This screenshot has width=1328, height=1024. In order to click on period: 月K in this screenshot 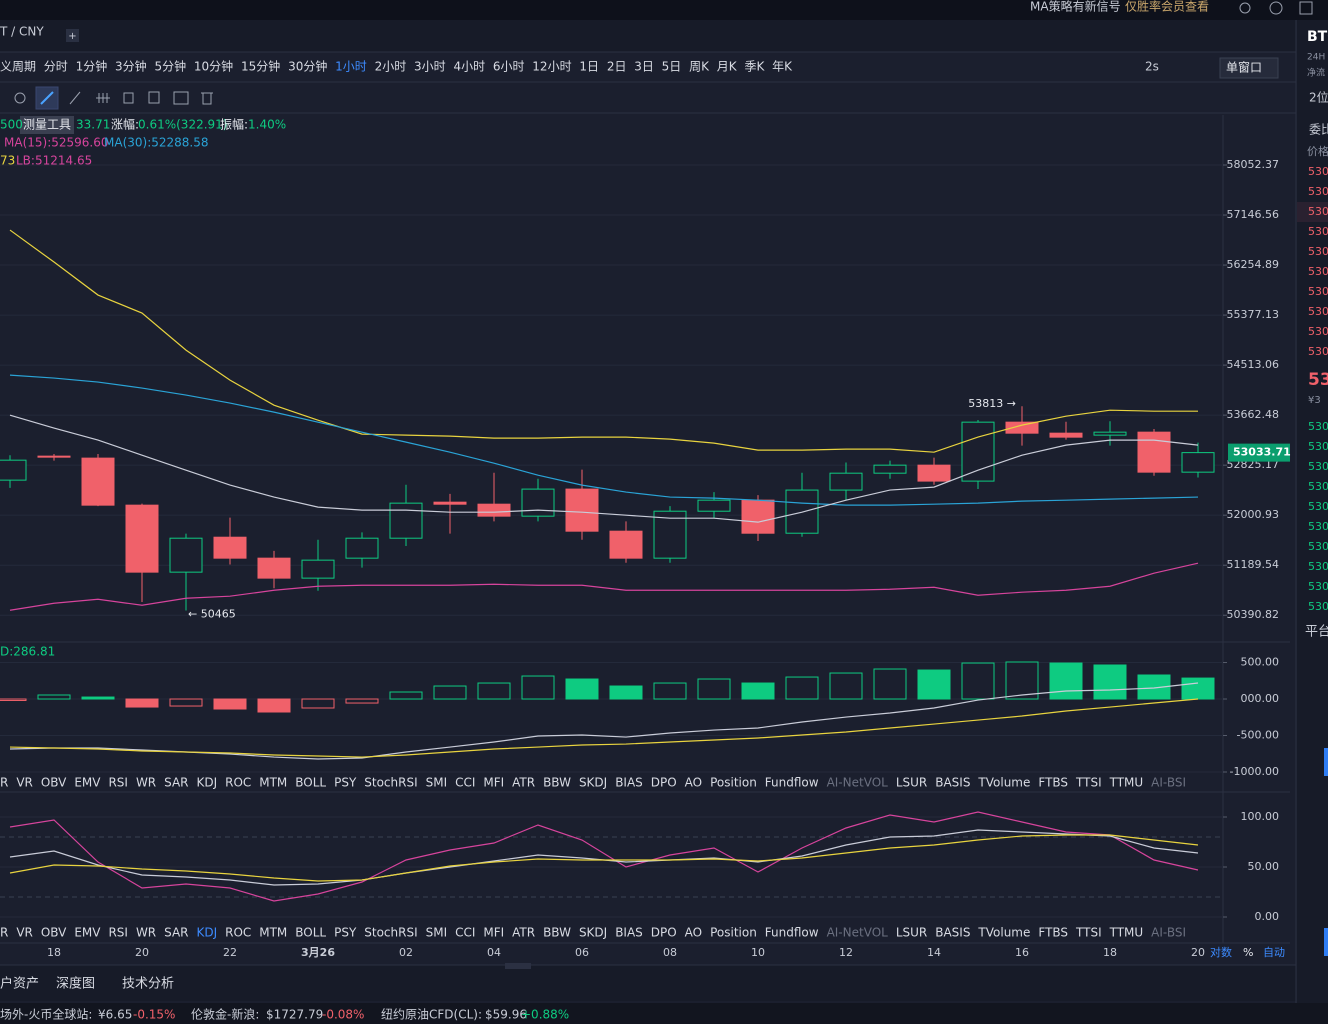, I will do `click(727, 67)`.